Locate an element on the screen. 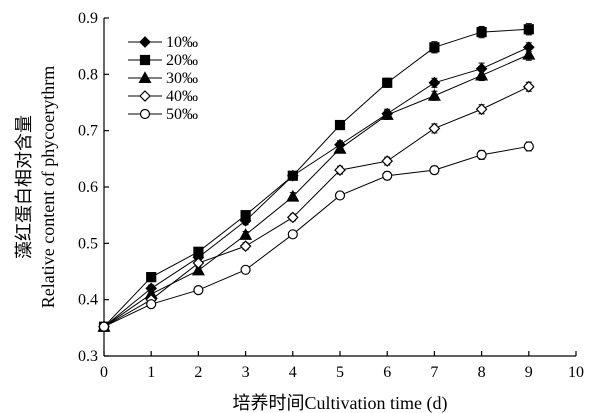 This screenshot has height=413, width=598. x-tick-label: 4 is located at coordinates (293, 372).